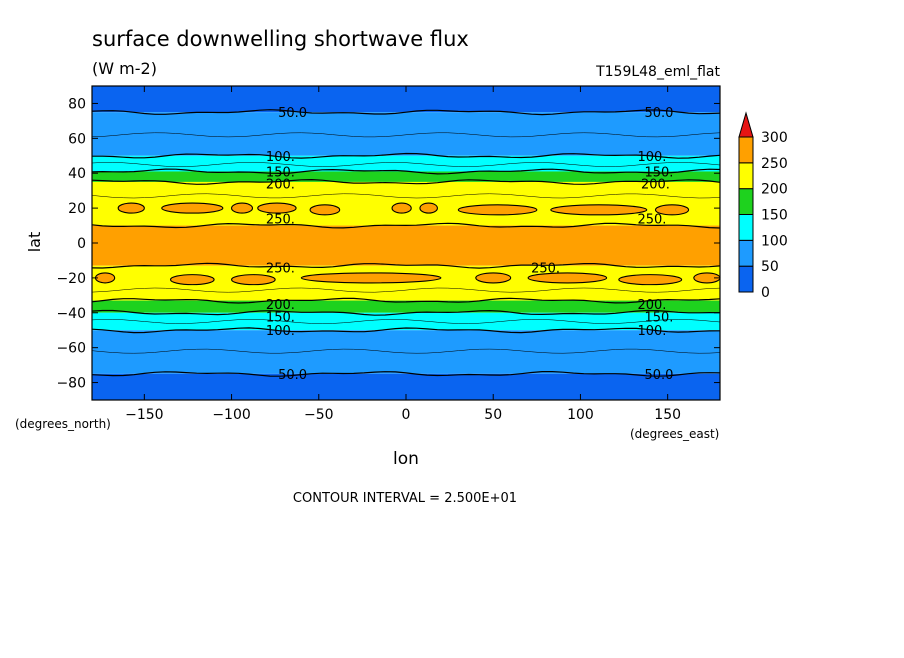 The width and height of the screenshot is (904, 658). Describe the element at coordinates (774, 241) in the screenshot. I see `colorbar-label: 100` at that location.